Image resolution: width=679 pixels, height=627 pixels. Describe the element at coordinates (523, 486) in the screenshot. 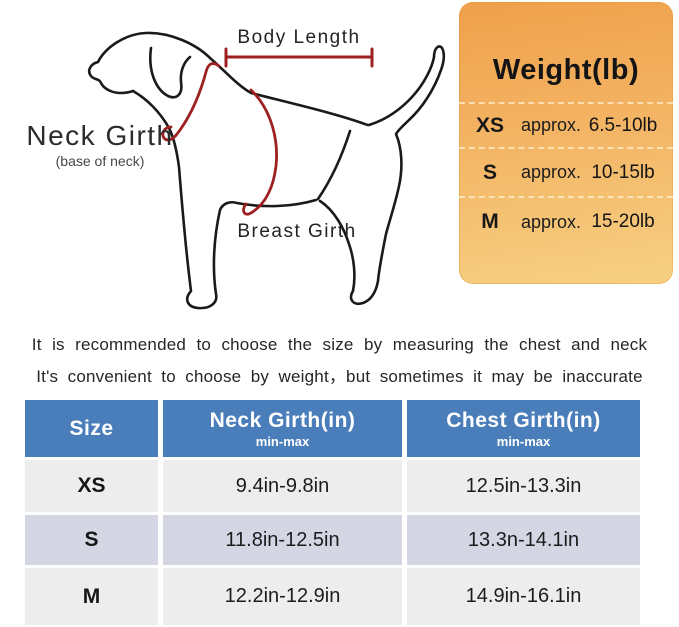

I see `table-cell-chest: 12.5in-13.3in` at that location.